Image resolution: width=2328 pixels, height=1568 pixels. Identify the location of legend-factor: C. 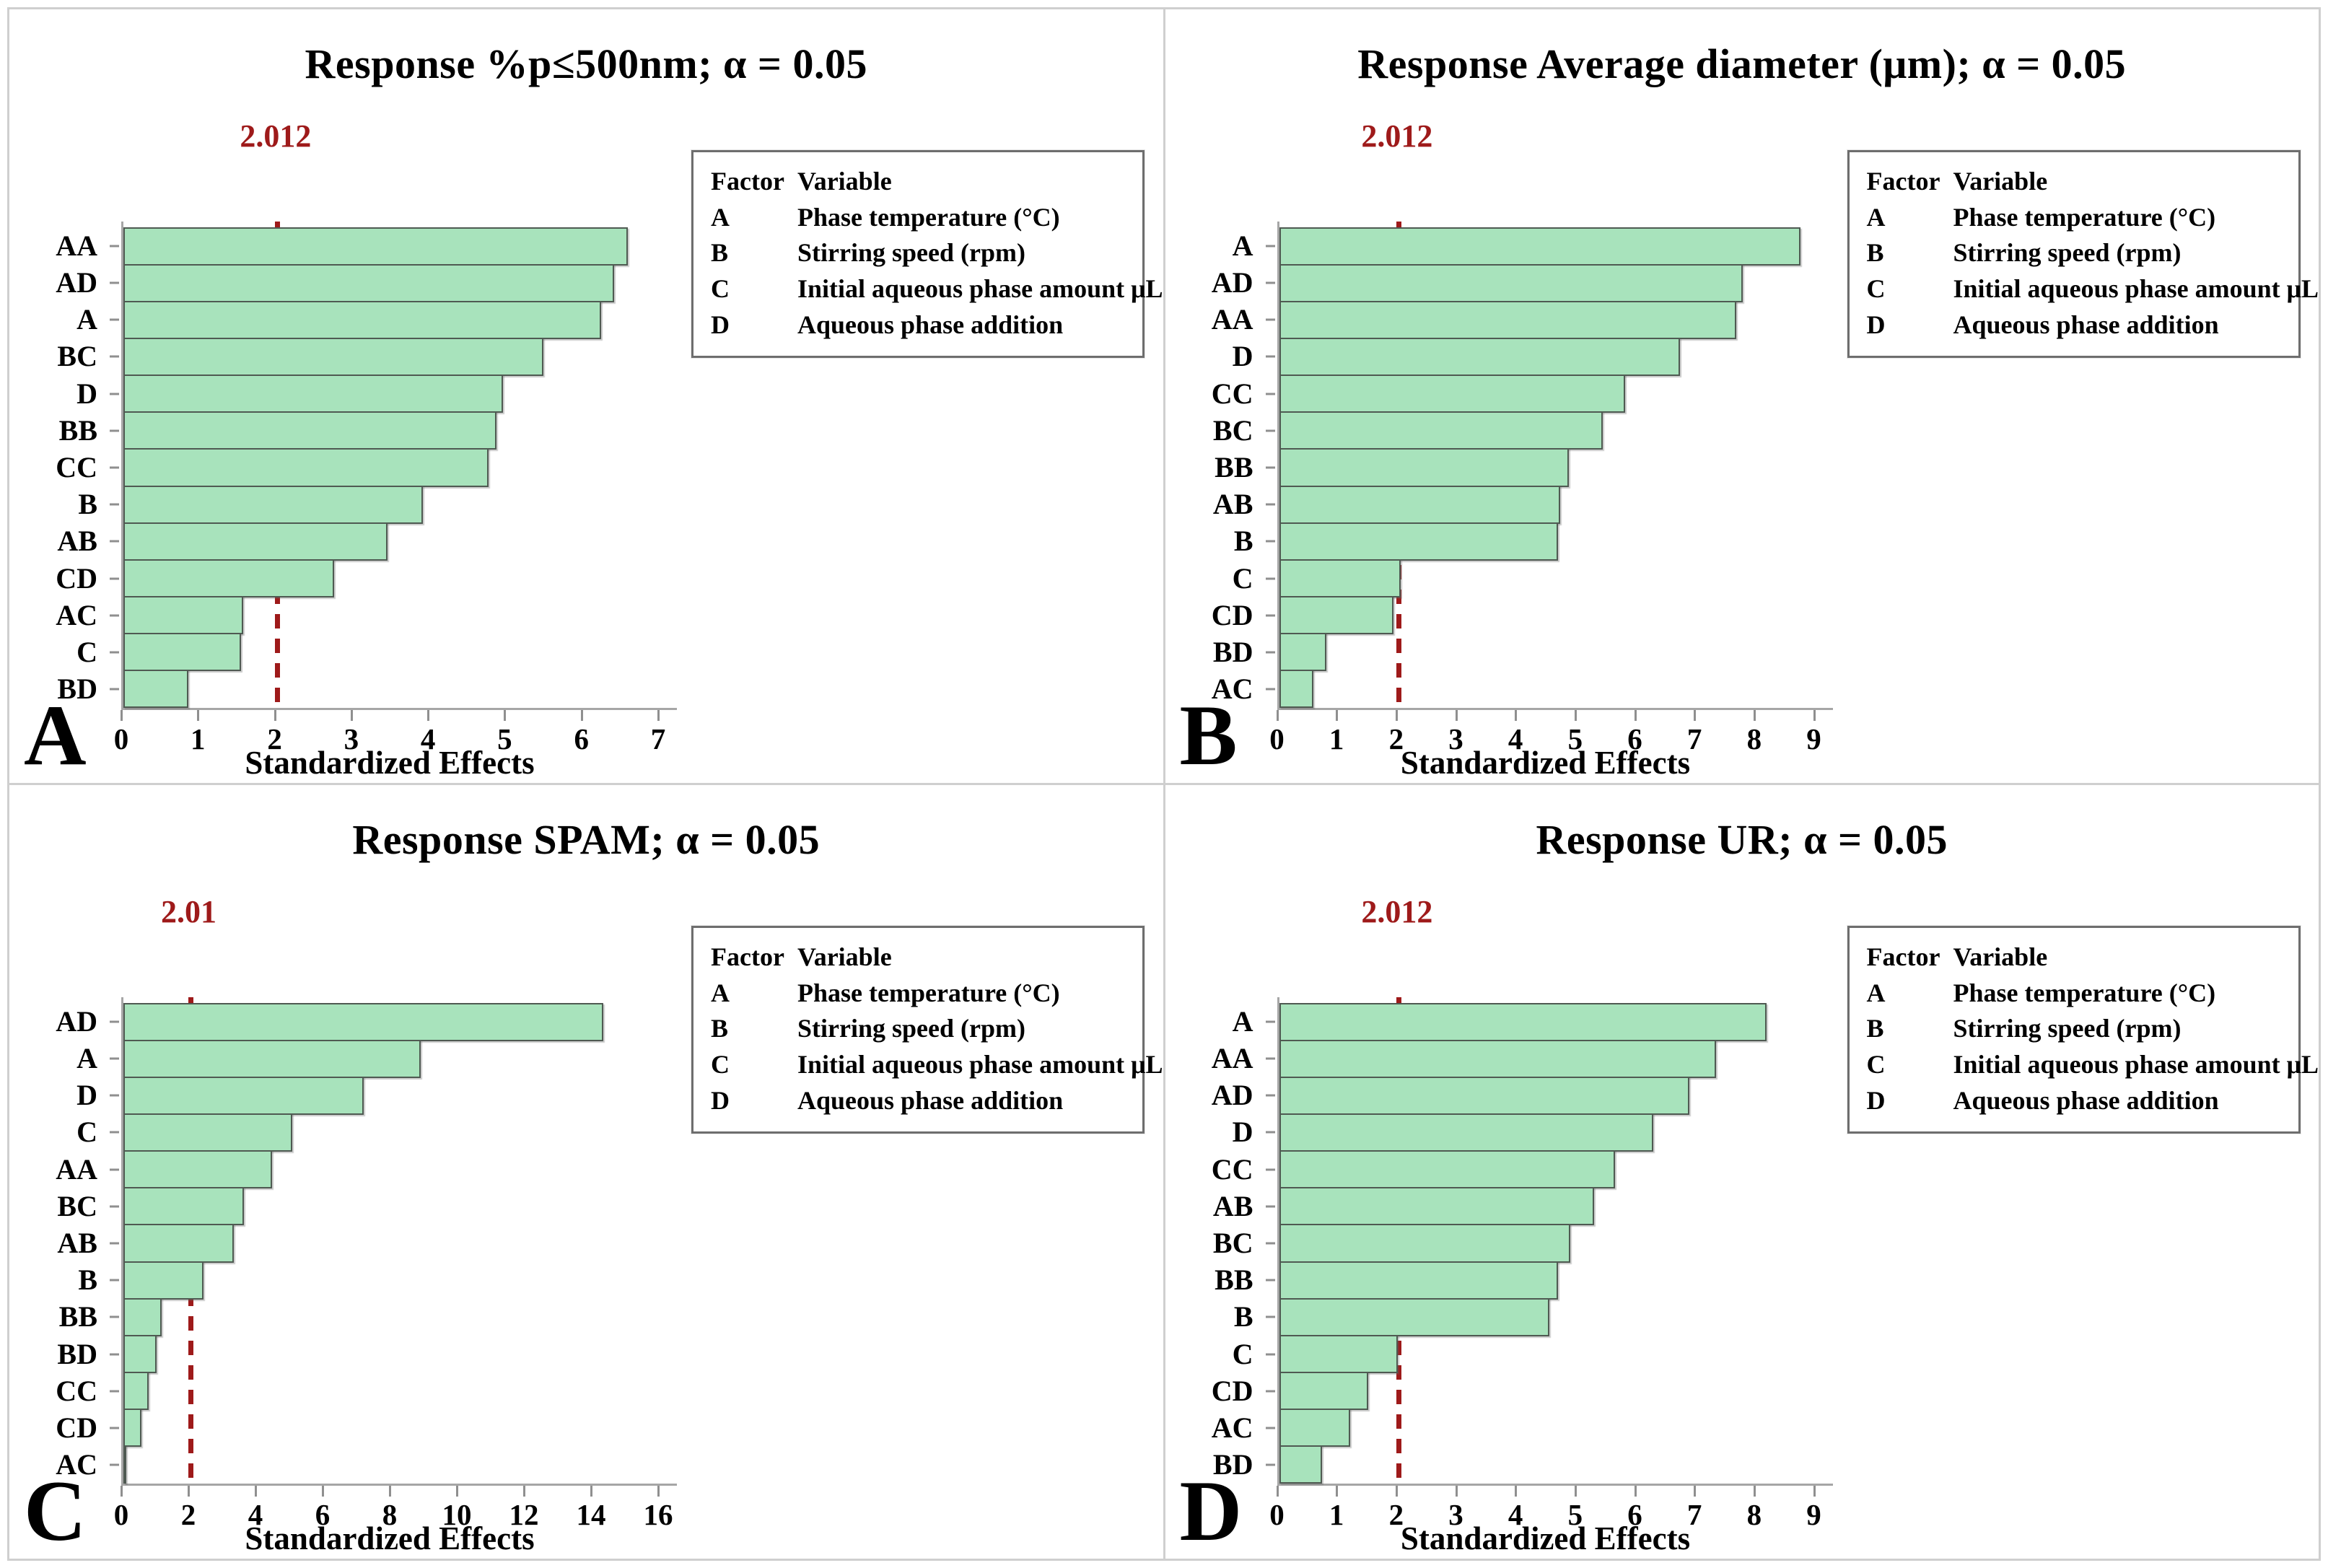
(1876, 1064).